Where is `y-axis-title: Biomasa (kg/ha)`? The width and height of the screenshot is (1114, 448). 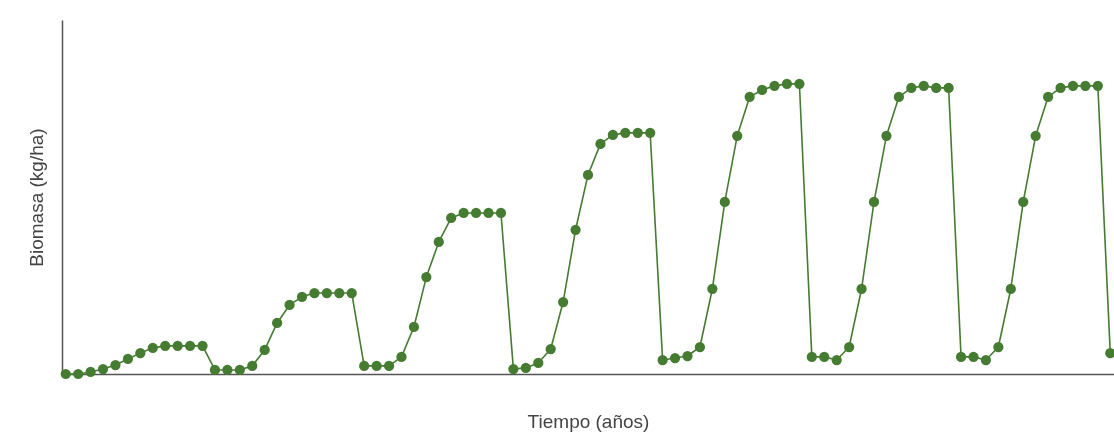 y-axis-title: Biomasa (kg/ha) is located at coordinates (36, 197).